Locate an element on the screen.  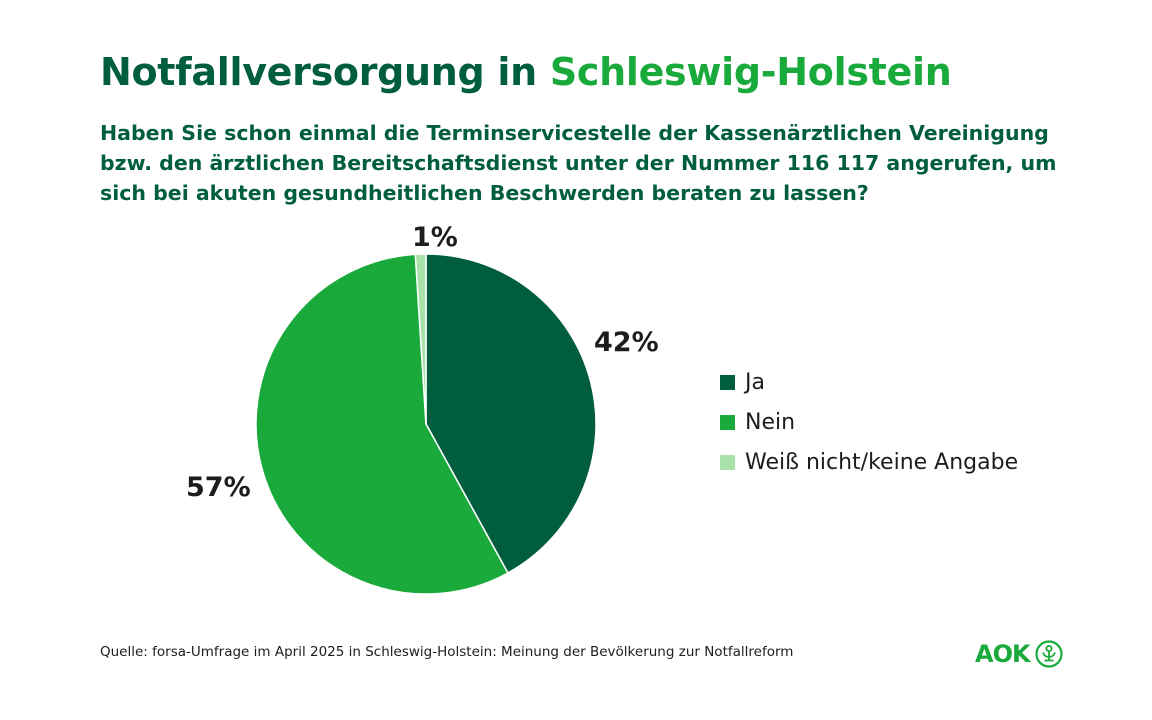
aok-logo: AOK is located at coordinates (1019, 654).